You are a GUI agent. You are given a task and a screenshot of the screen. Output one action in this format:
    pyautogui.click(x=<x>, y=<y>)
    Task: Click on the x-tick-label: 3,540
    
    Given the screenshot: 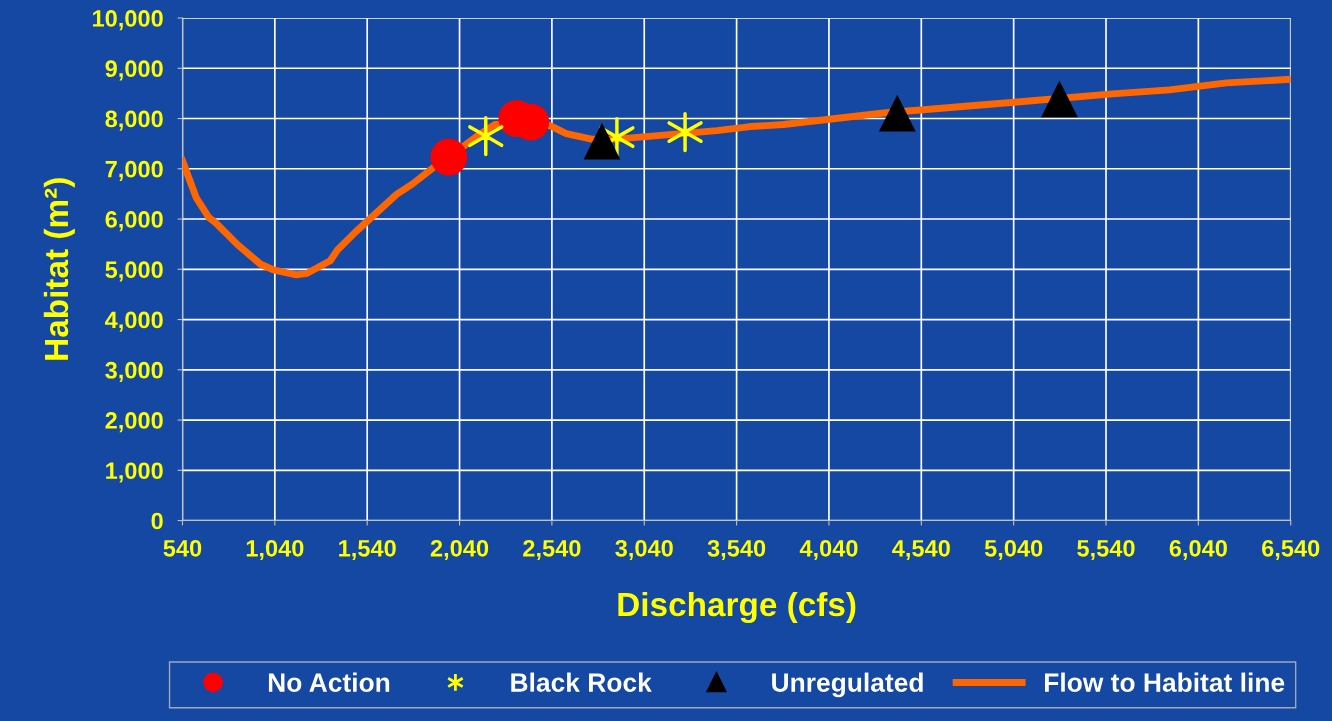 What is the action you would take?
    pyautogui.click(x=736, y=550)
    